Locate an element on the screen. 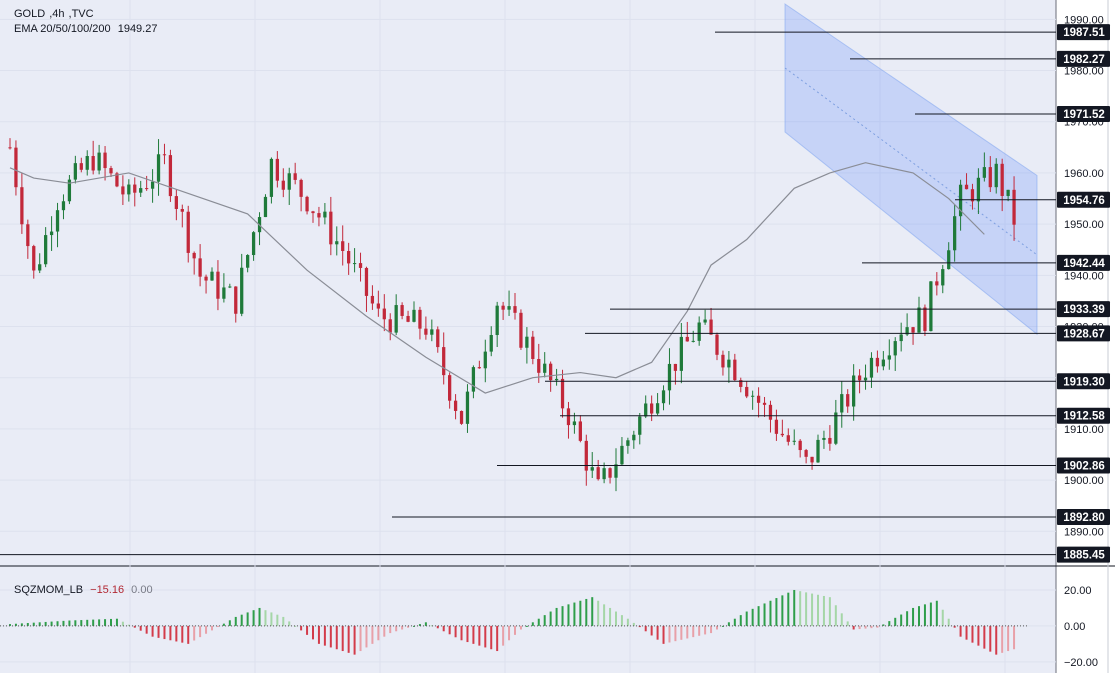  level-label: 1919.30 is located at coordinates (1084, 382).